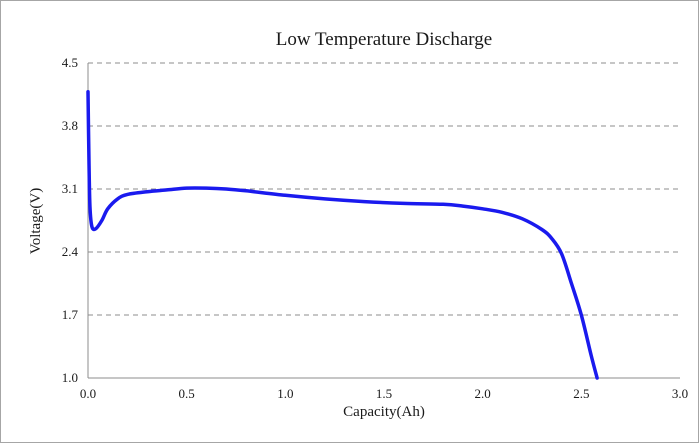 The width and height of the screenshot is (699, 443). Describe the element at coordinates (70, 314) in the screenshot. I see `y-tick-label: 1.7` at that location.